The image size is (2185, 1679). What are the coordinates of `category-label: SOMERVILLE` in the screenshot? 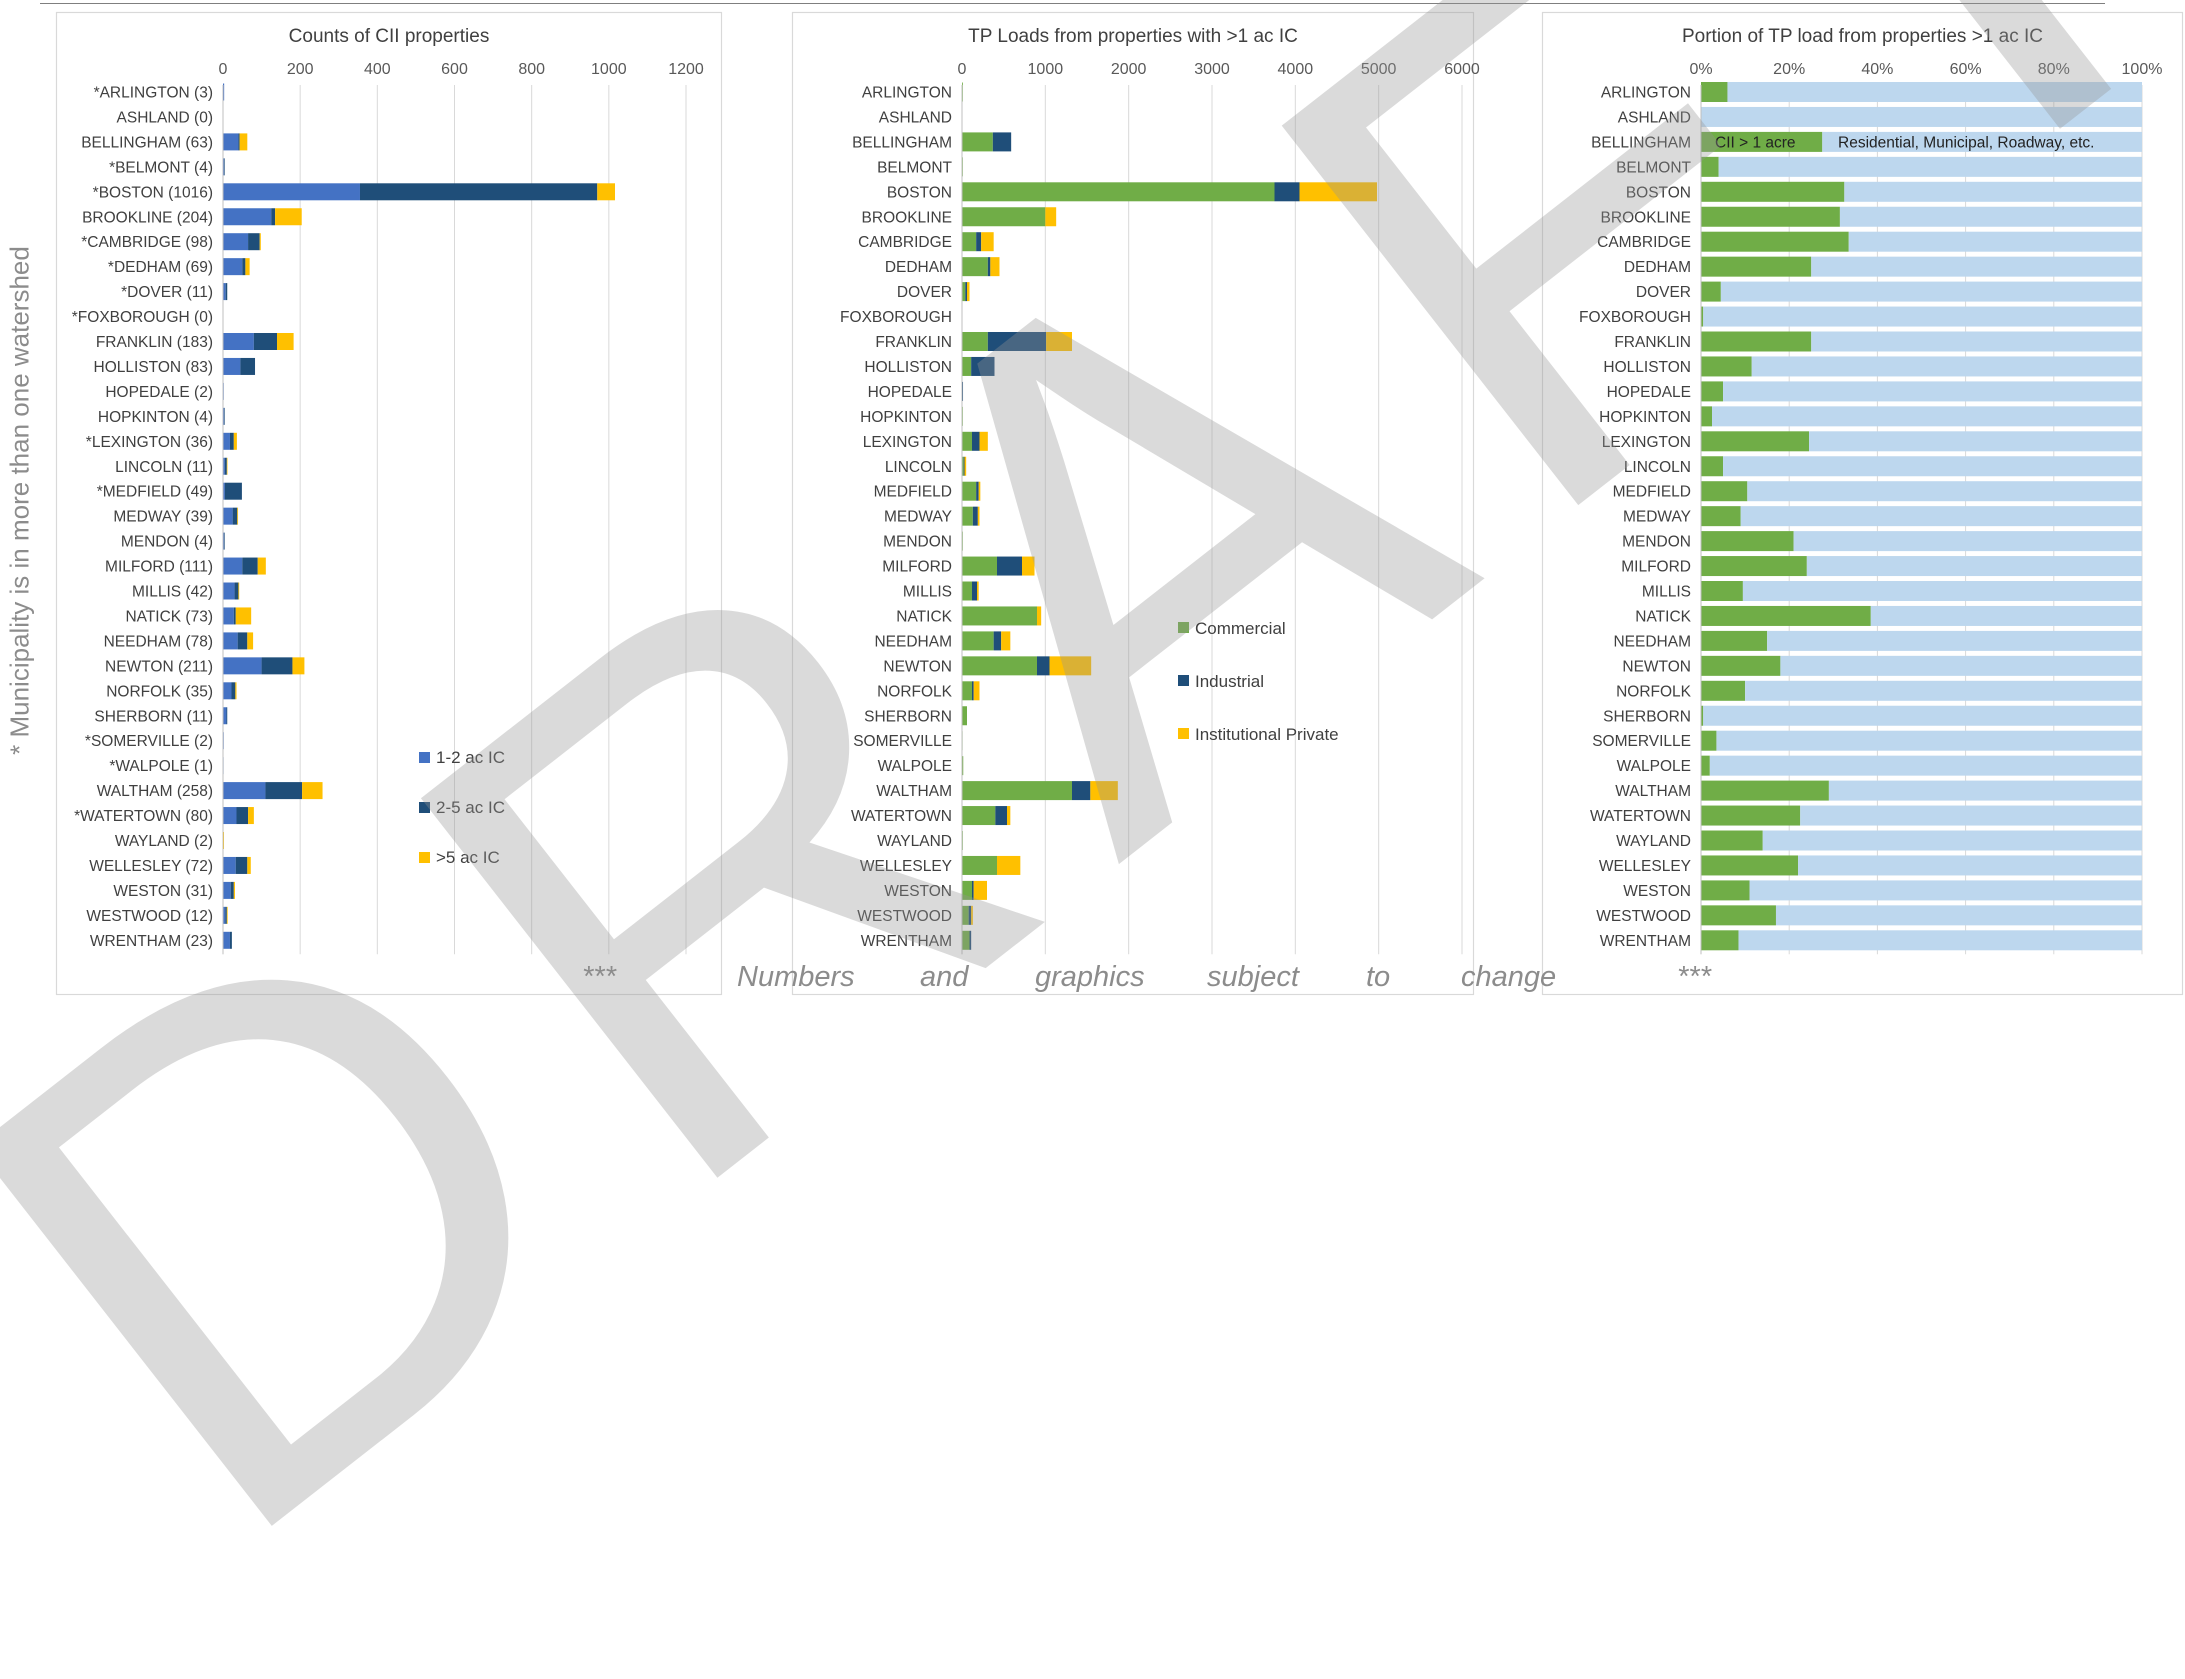 It's located at (902, 741).